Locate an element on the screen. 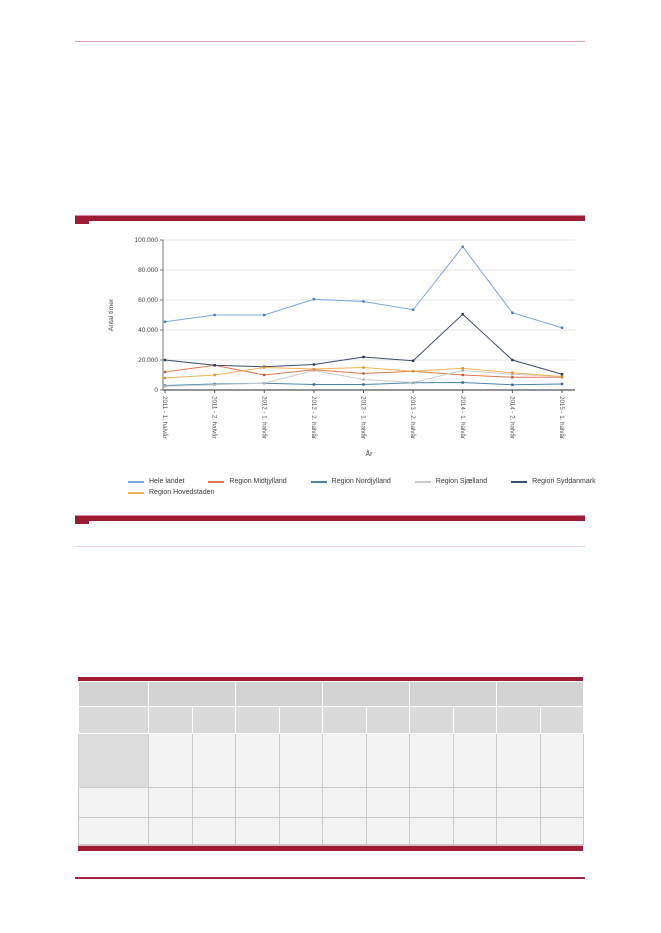  x-axis-title: År is located at coordinates (370, 453).